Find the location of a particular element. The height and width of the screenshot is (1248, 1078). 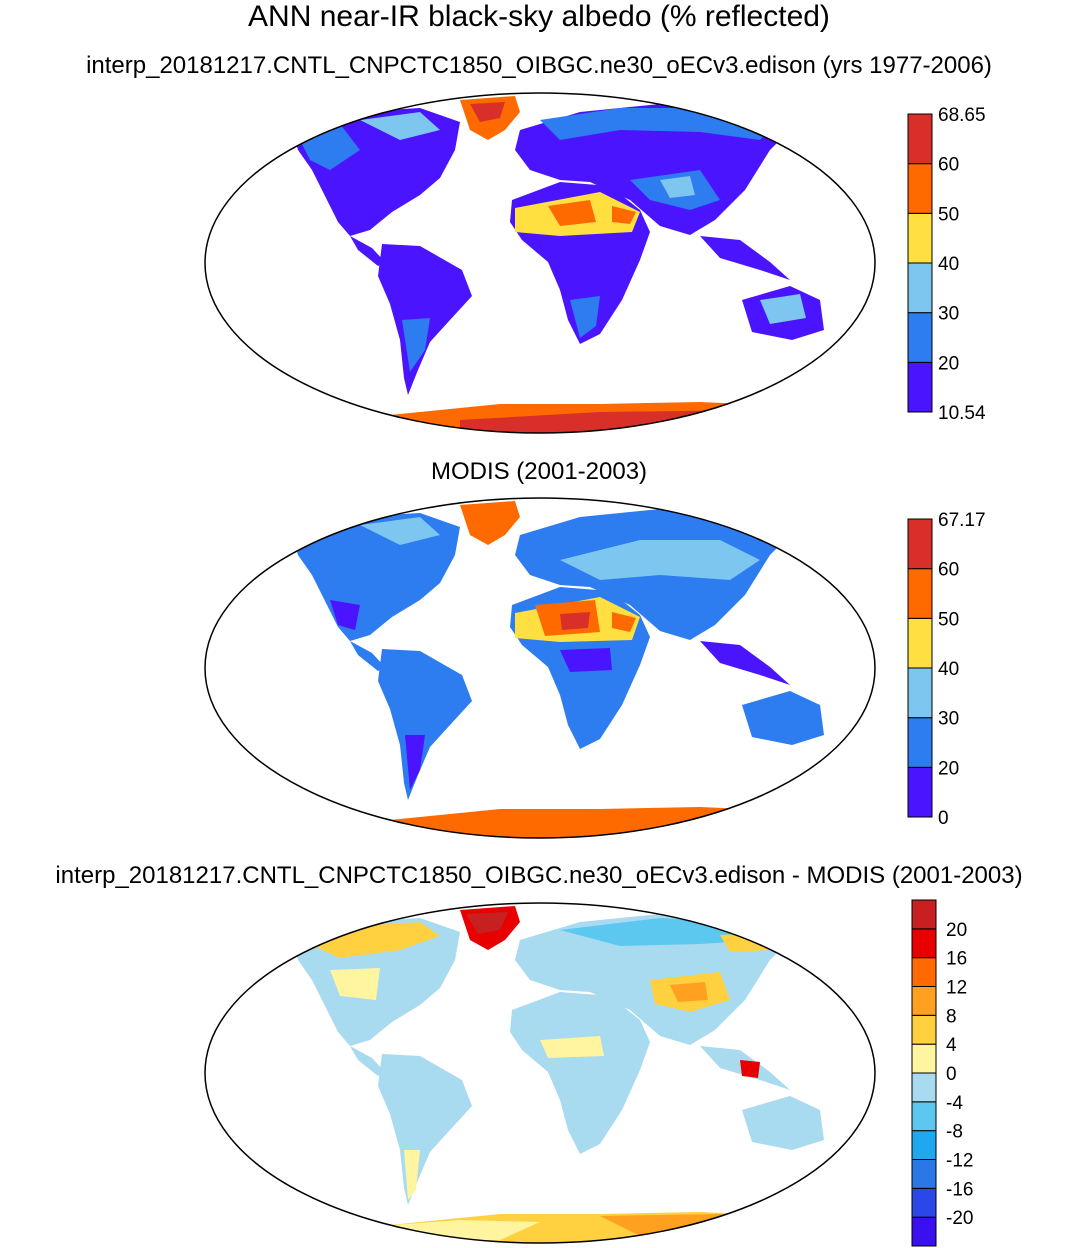

colorbar-tick-label: -8 is located at coordinates (954, 1132).